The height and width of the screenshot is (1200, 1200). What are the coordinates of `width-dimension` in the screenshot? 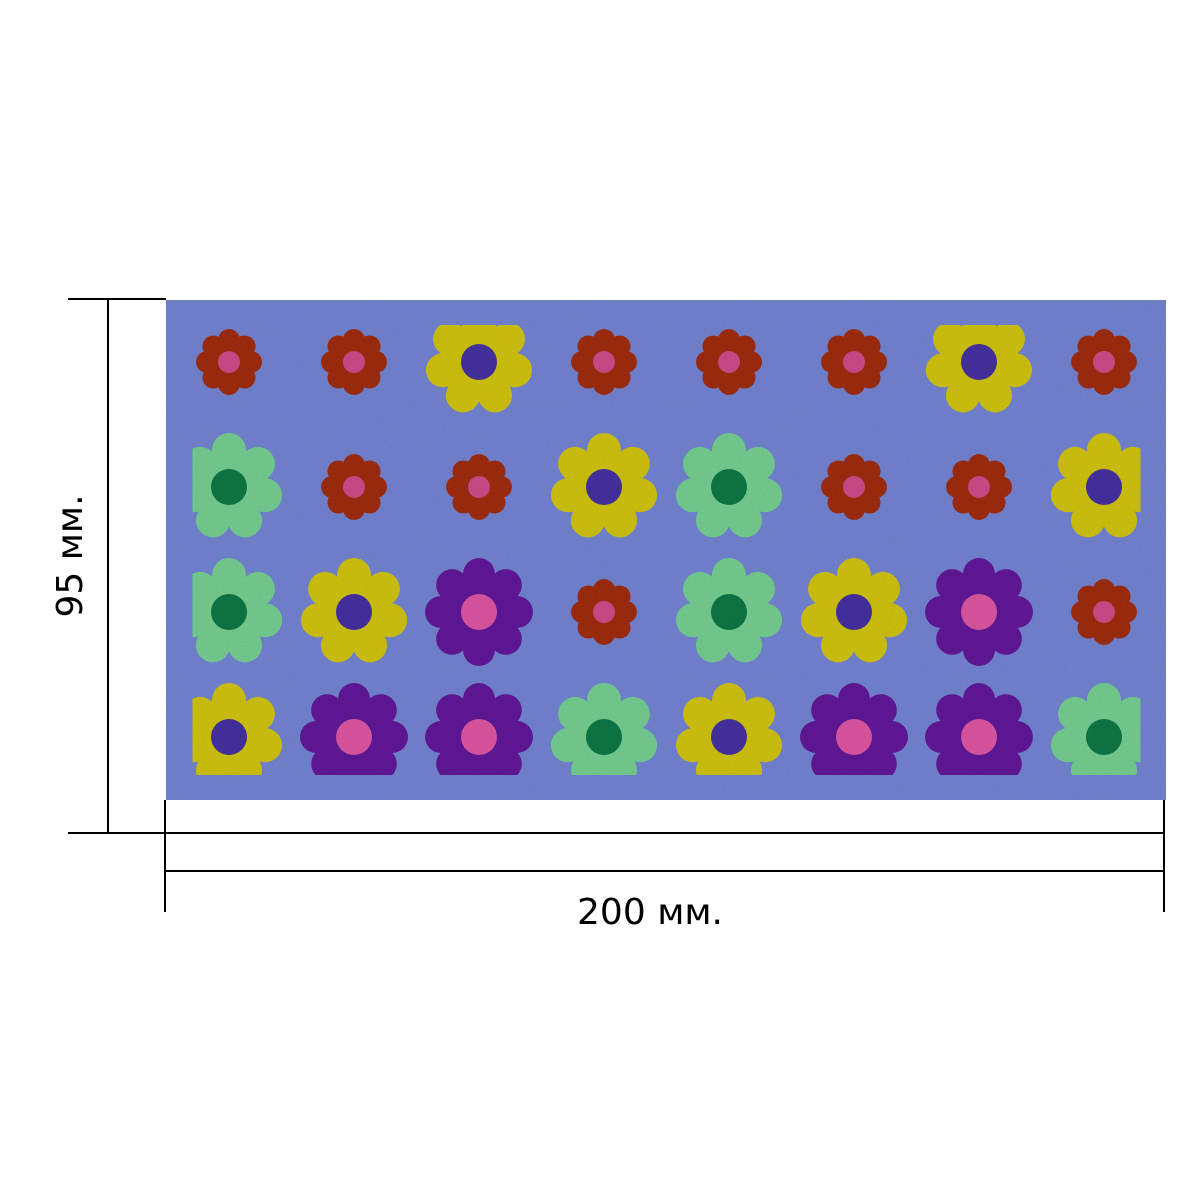 It's located at (664, 856).